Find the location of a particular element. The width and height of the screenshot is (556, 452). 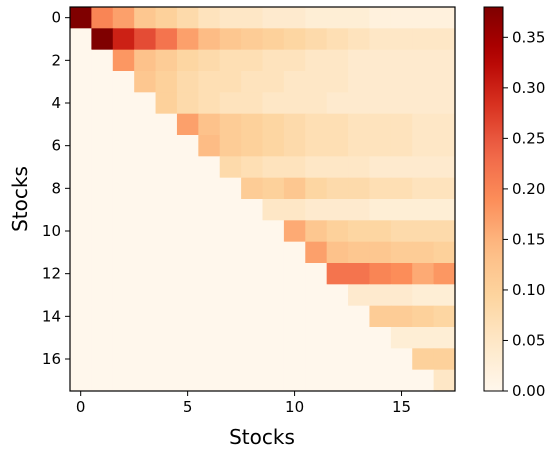

y-tick-label: 16 is located at coordinates (51, 359).